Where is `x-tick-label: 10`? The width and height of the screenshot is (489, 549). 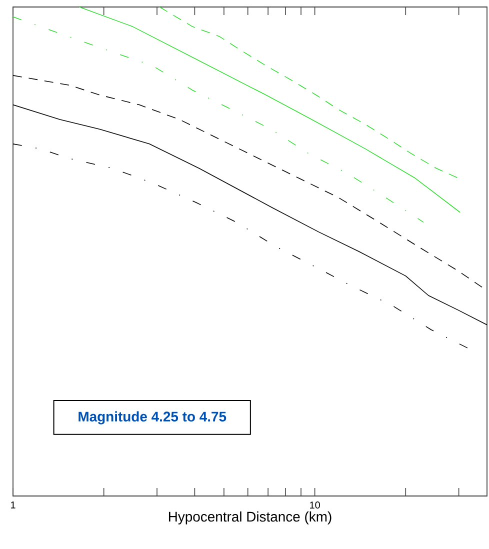 x-tick-label: 10 is located at coordinates (315, 505).